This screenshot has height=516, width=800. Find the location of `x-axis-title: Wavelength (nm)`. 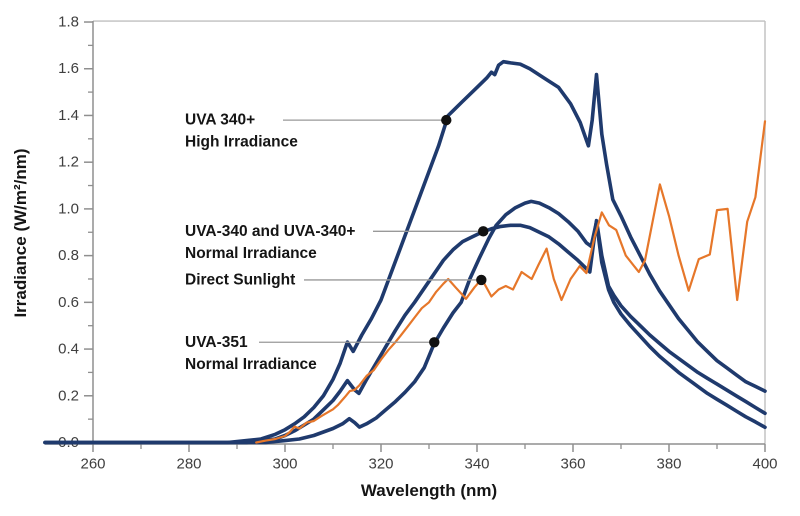

x-axis-title: Wavelength (nm) is located at coordinates (429, 490).